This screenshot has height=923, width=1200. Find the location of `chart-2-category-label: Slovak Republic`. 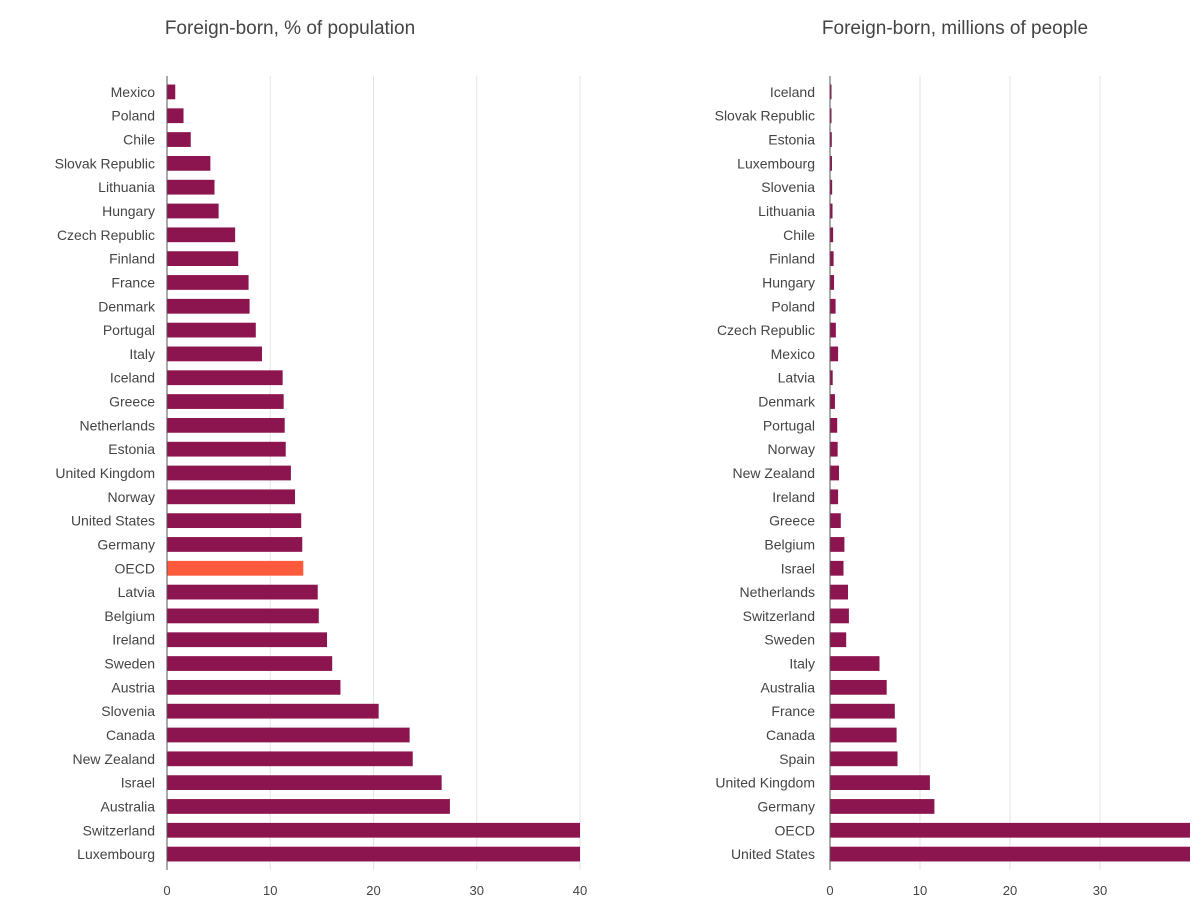

chart-2-category-label: Slovak Republic is located at coordinates (765, 116).